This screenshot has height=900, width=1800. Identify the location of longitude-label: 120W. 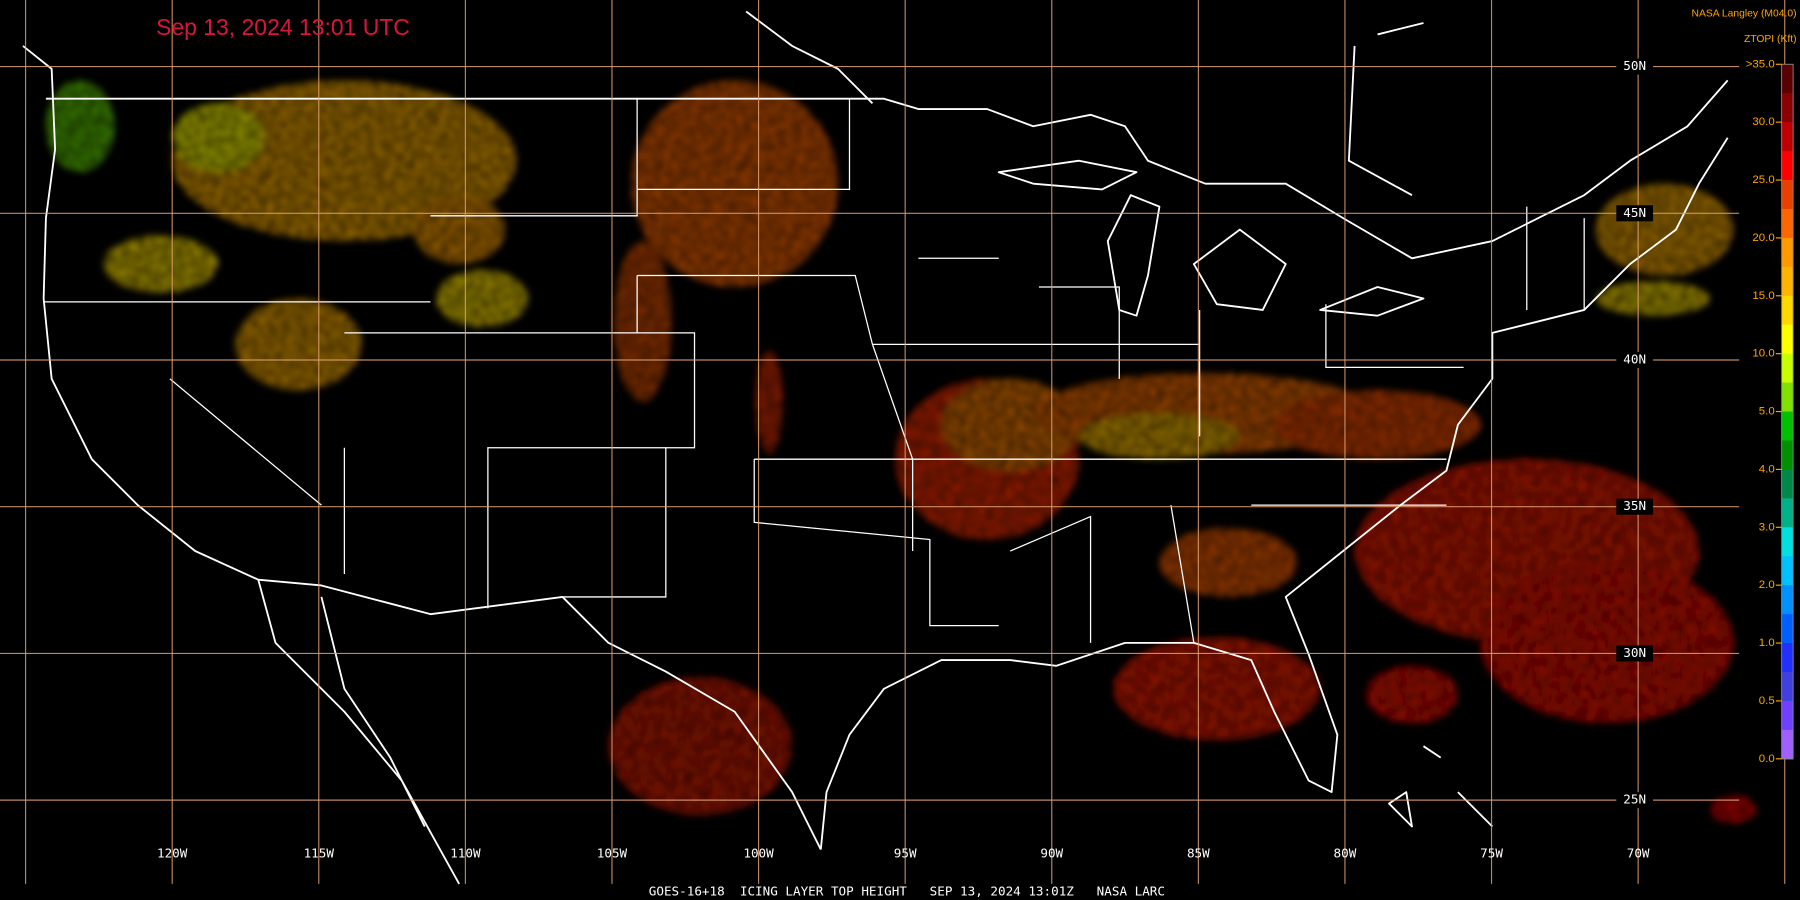
(172, 853).